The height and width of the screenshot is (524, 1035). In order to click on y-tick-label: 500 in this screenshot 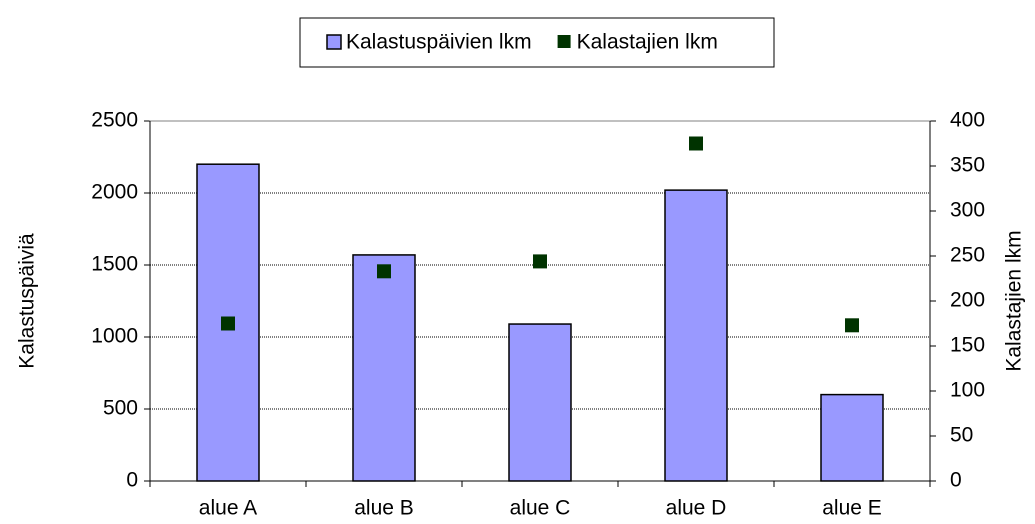, I will do `click(120, 408)`.